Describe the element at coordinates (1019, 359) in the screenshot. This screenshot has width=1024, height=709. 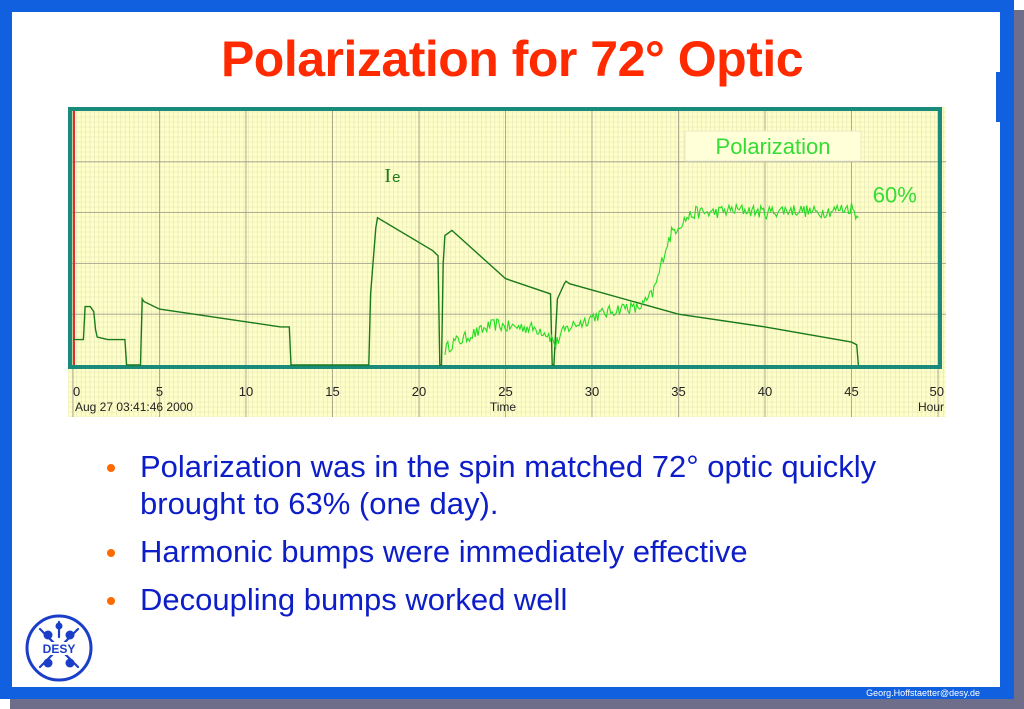
I see `frame-shadow-right` at that location.